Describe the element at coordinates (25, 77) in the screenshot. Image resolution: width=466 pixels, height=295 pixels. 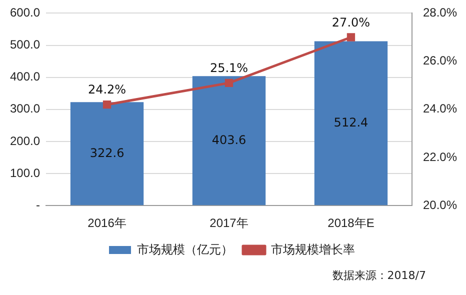
I see `y-tick-label: 400.0` at that location.